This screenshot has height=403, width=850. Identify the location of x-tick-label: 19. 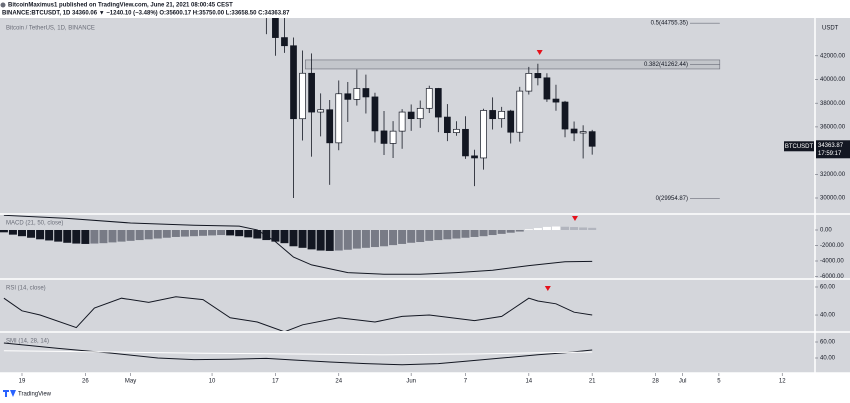
(22, 382).